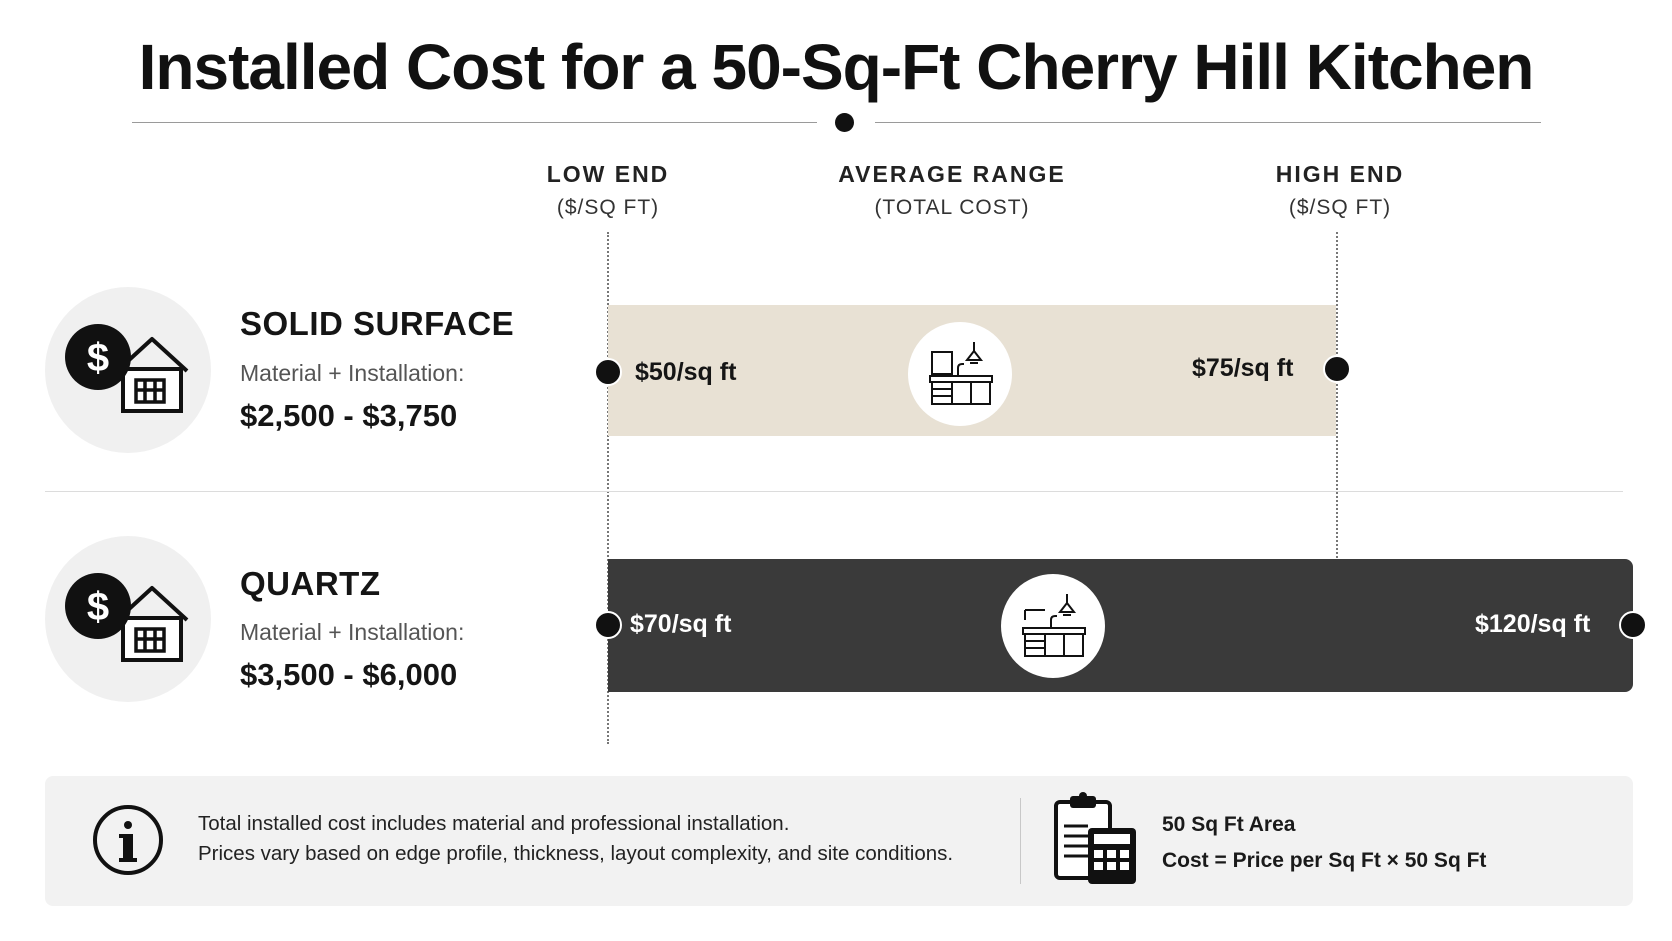 The height and width of the screenshot is (941, 1672). Describe the element at coordinates (1229, 824) in the screenshot. I see `footer-area-label: 50 Sq Ft Area` at that location.